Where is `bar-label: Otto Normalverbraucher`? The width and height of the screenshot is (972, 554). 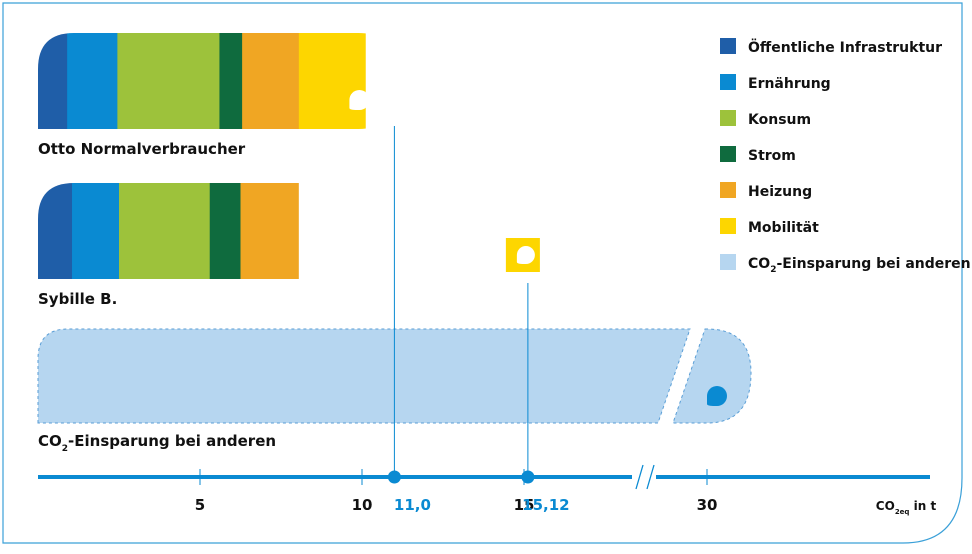 bar-label: Otto Normalverbraucher is located at coordinates (142, 149).